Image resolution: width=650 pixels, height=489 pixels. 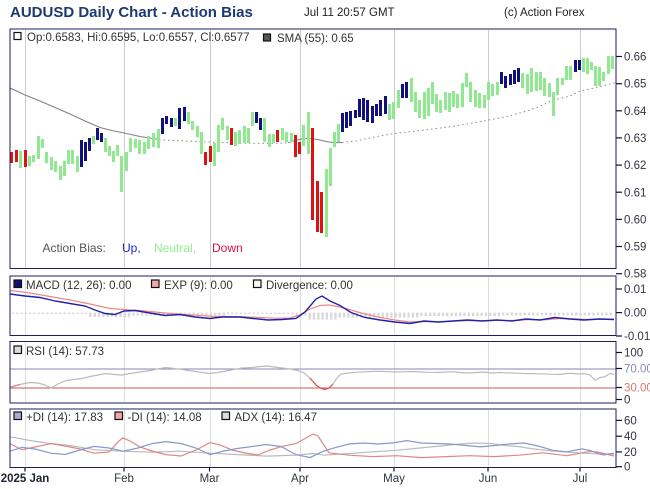 I want to click on svg-text: MACD (12, 26): 0.00, so click(x=78, y=286).